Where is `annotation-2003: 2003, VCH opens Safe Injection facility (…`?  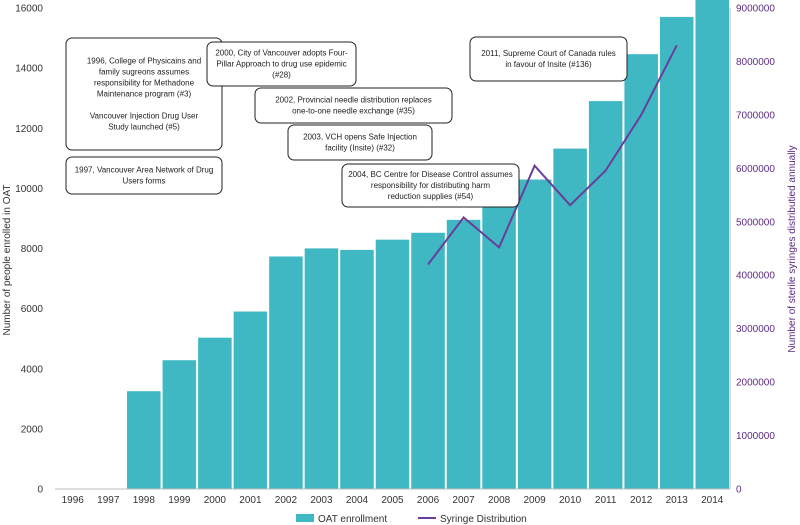
annotation-2003: 2003, VCH opens Safe Injection facility (… is located at coordinates (360, 142).